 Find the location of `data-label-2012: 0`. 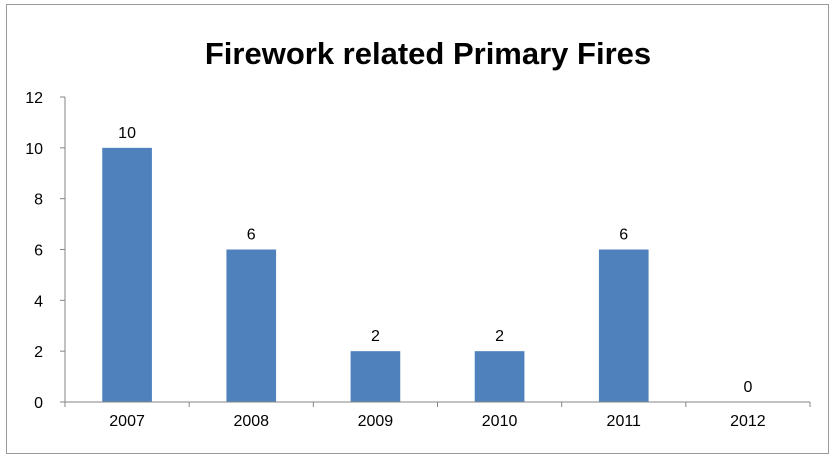

data-label-2012: 0 is located at coordinates (747, 387).